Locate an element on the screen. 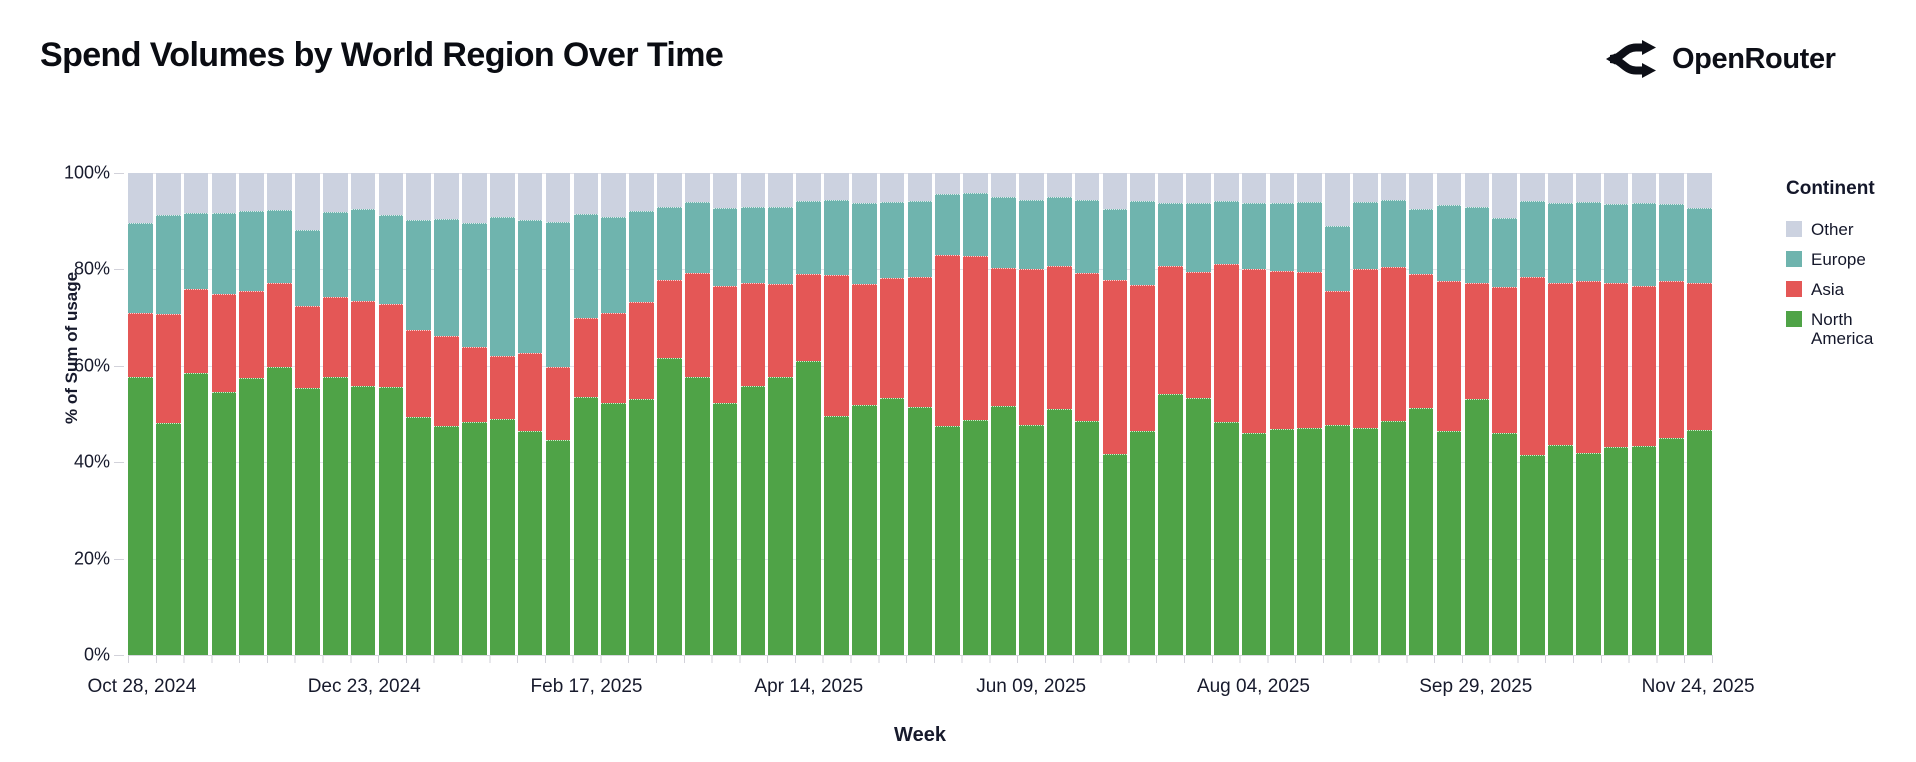 This screenshot has height=762, width=1916. bar-week-Jan-06-2025 is located at coordinates (419, 414).